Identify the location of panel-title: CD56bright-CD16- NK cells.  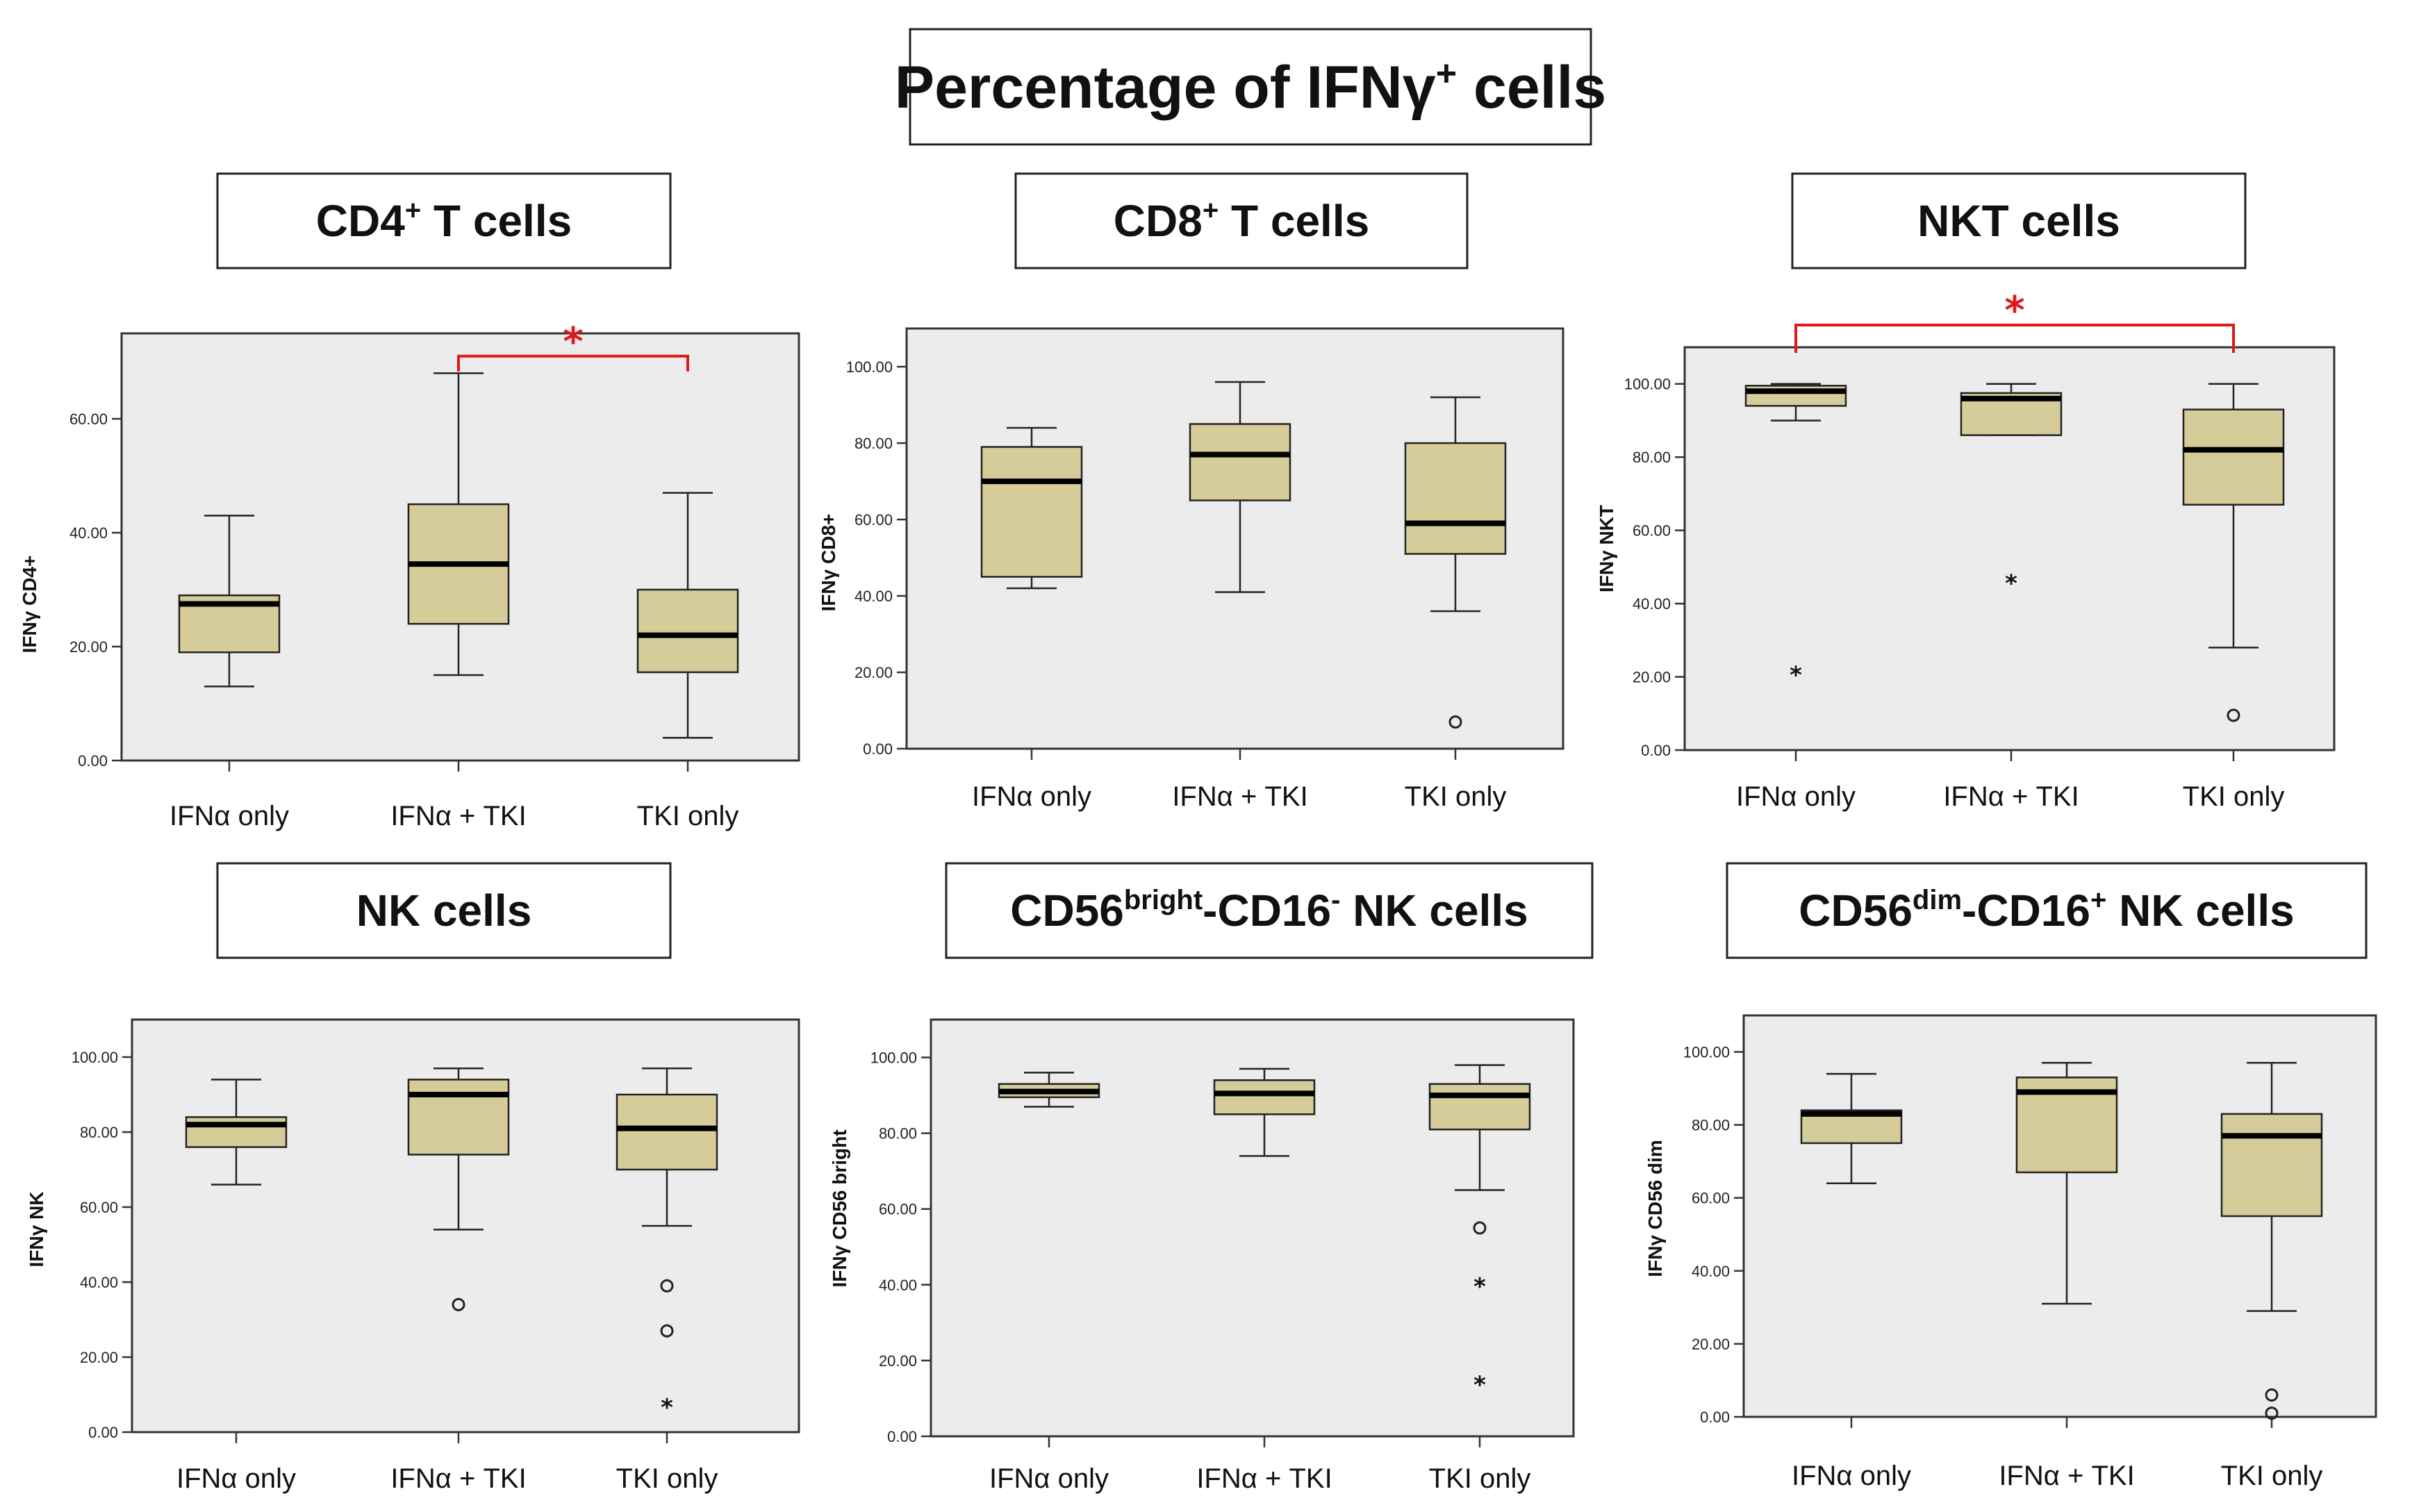
(1269, 911).